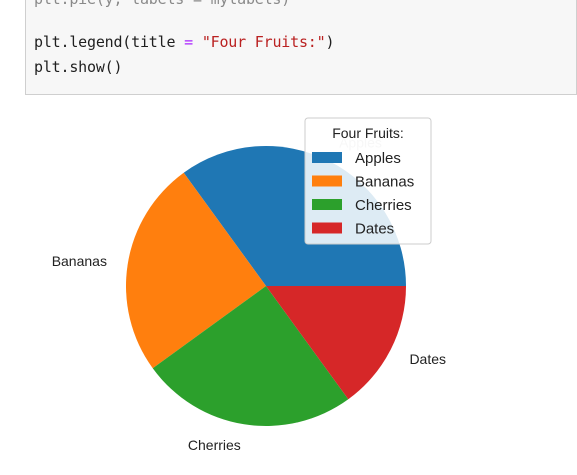  What do you see at coordinates (263, 42) in the screenshot?
I see `code-string-title: "Four Fruits:"` at bounding box center [263, 42].